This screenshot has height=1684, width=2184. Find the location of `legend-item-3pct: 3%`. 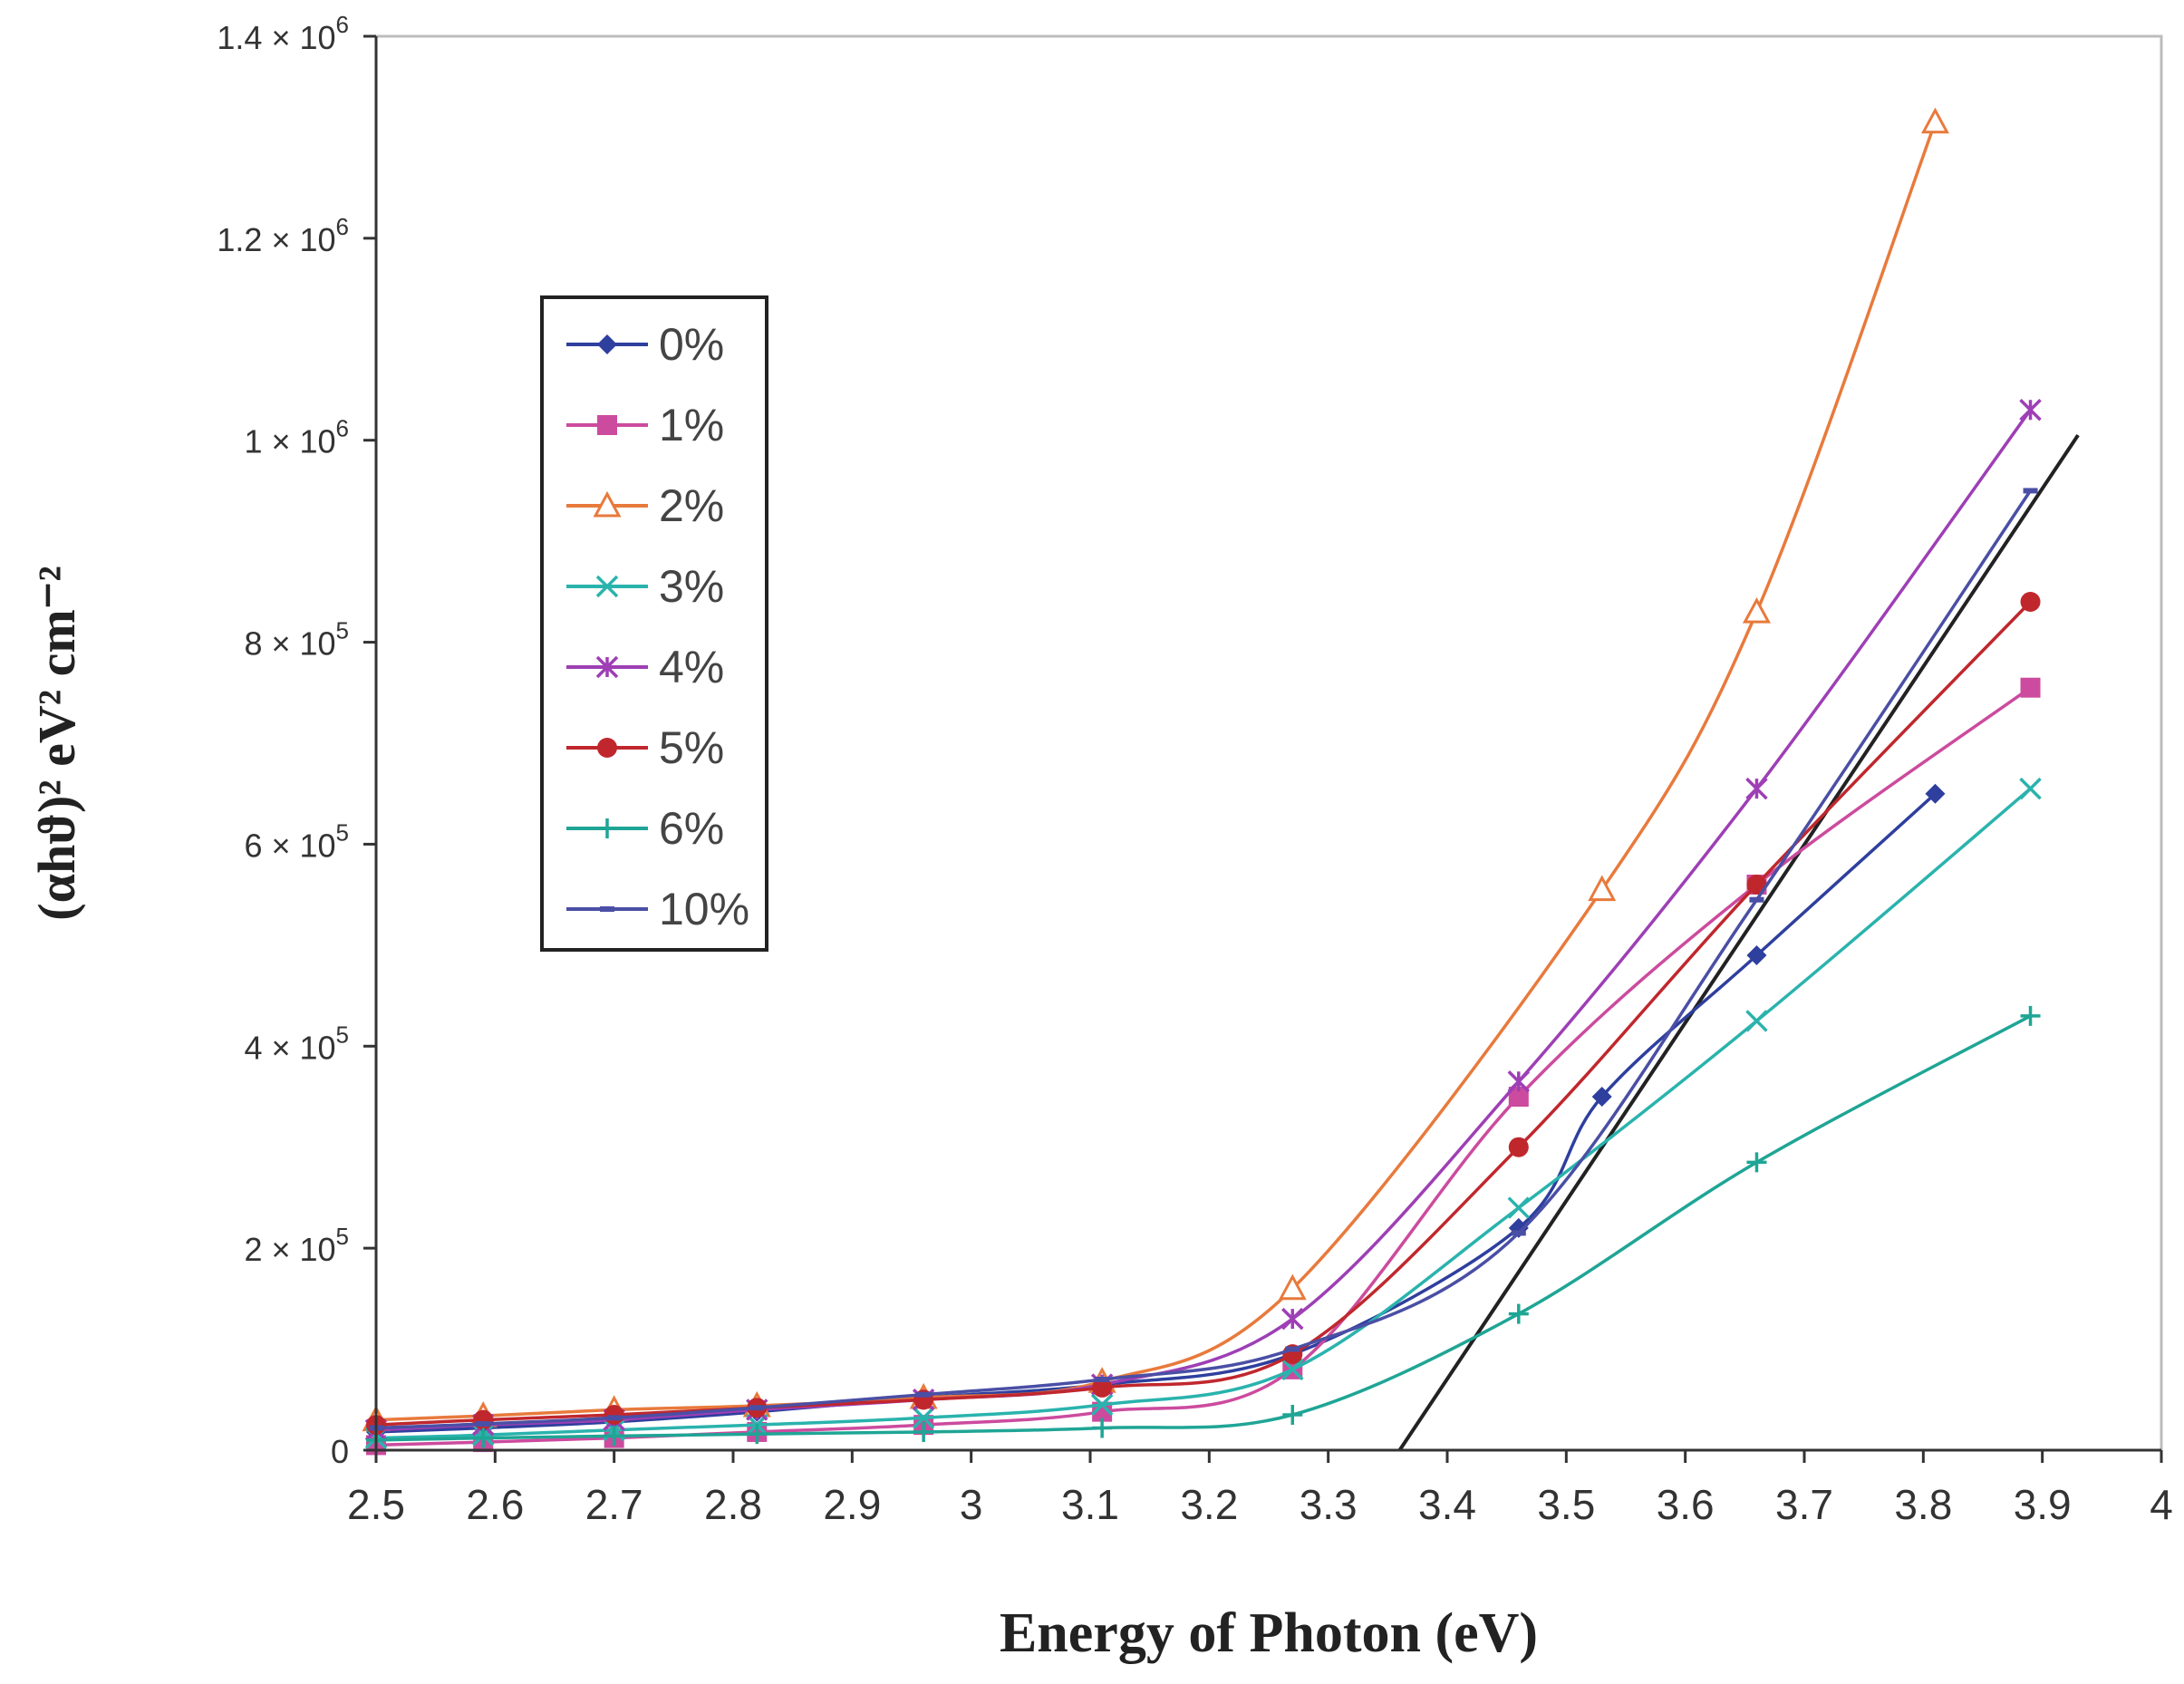

legend-item-3pct: 3% is located at coordinates (645, 586).